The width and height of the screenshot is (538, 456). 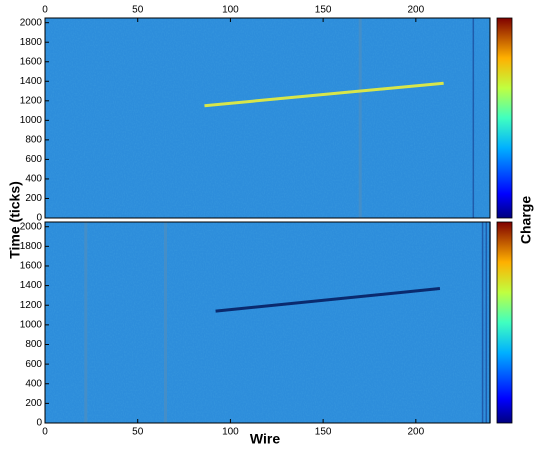 I want to click on x-axis-label: Wire, so click(x=265, y=439).